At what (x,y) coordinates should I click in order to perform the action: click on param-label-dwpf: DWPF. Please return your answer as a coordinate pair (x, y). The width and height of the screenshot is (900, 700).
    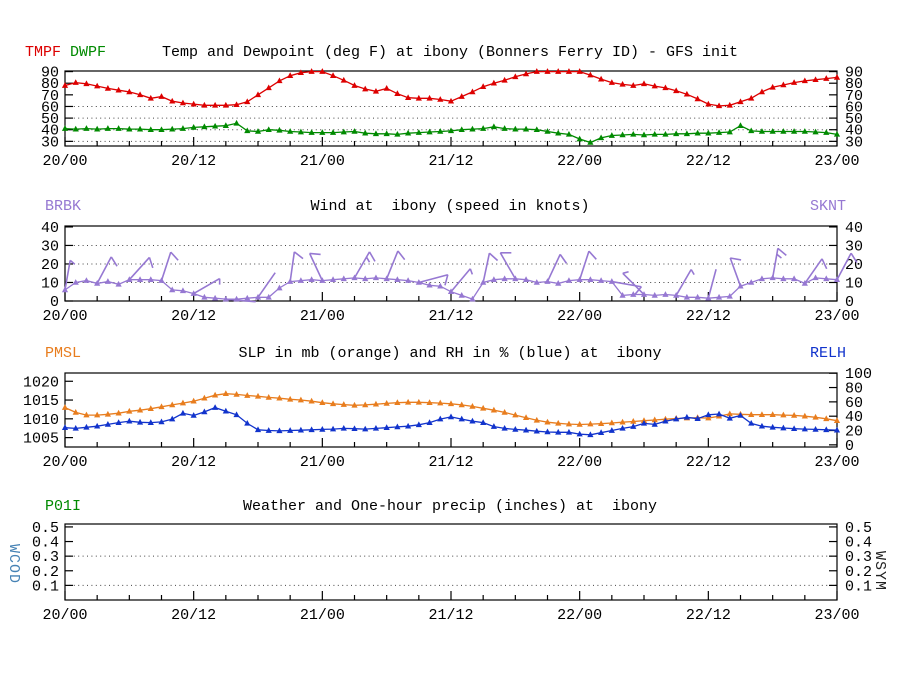
    Looking at the image, I should click on (88, 52).